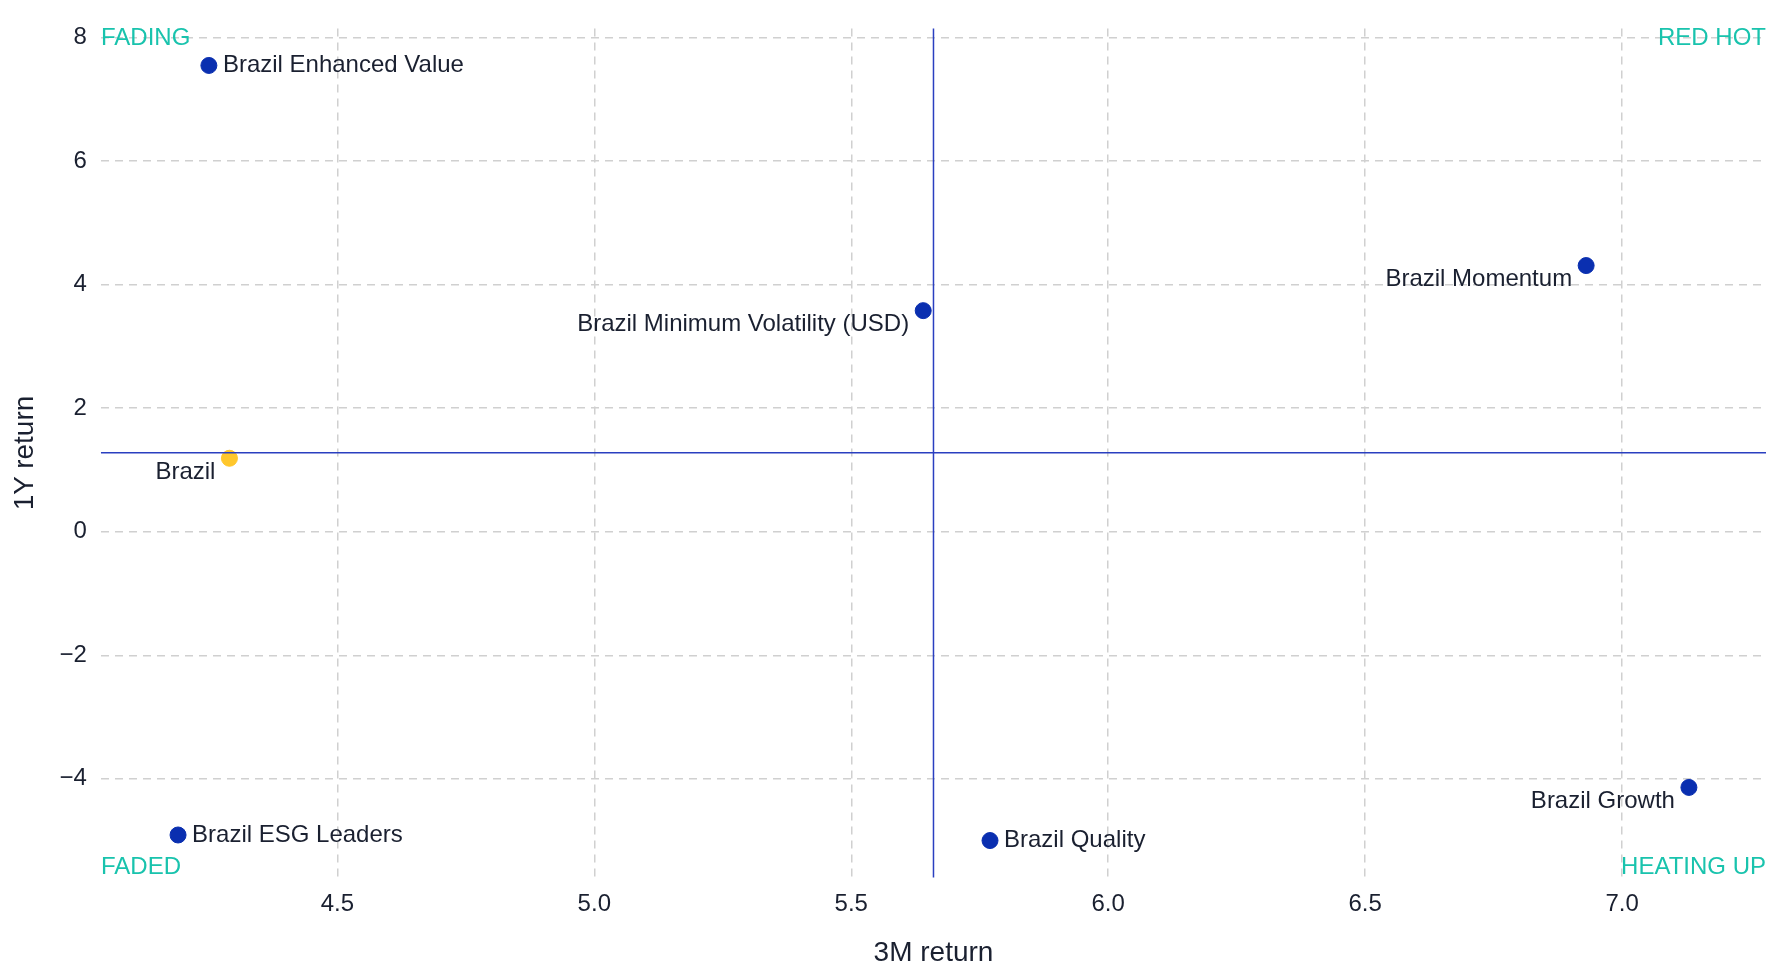  What do you see at coordinates (337, 902) in the screenshot?
I see `x-tick-label: 4.5` at bounding box center [337, 902].